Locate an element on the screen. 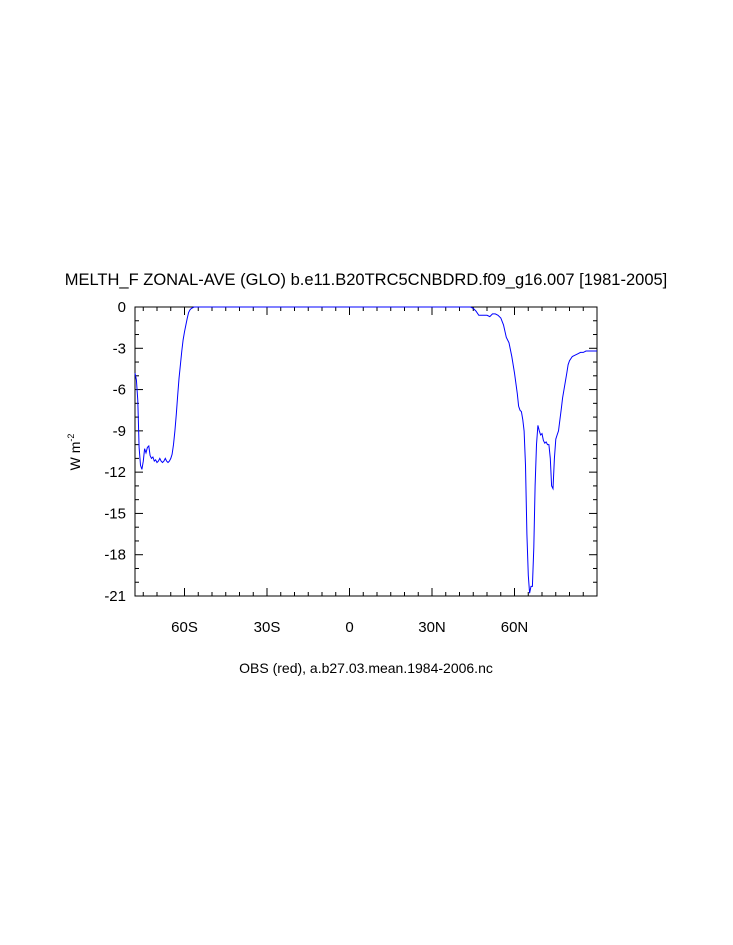  x-tick-label: 30S is located at coordinates (267, 627).